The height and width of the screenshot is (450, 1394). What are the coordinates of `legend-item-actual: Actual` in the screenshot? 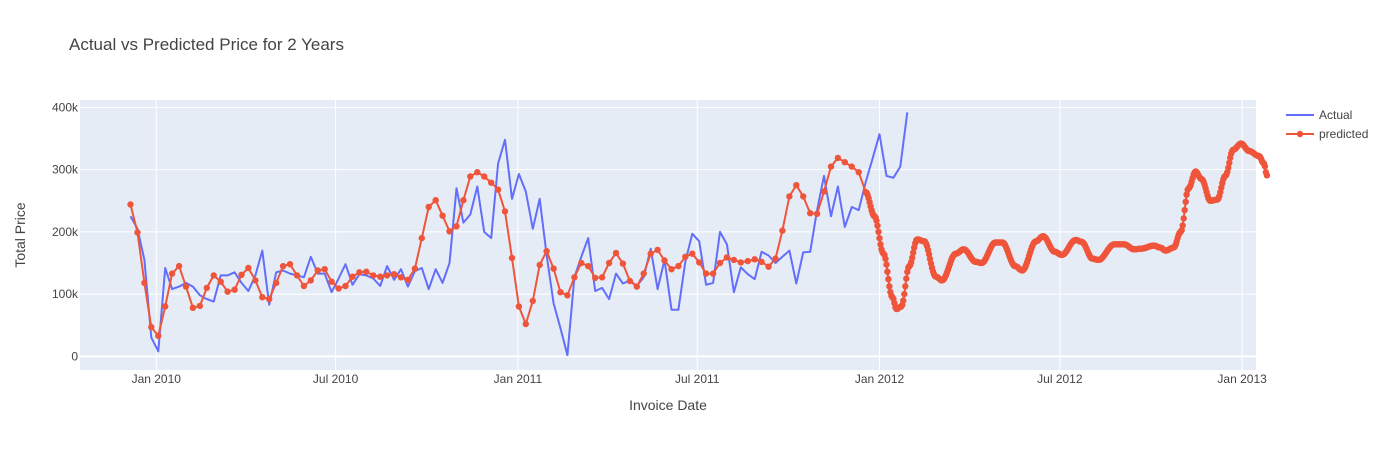 It's located at (1319, 115).